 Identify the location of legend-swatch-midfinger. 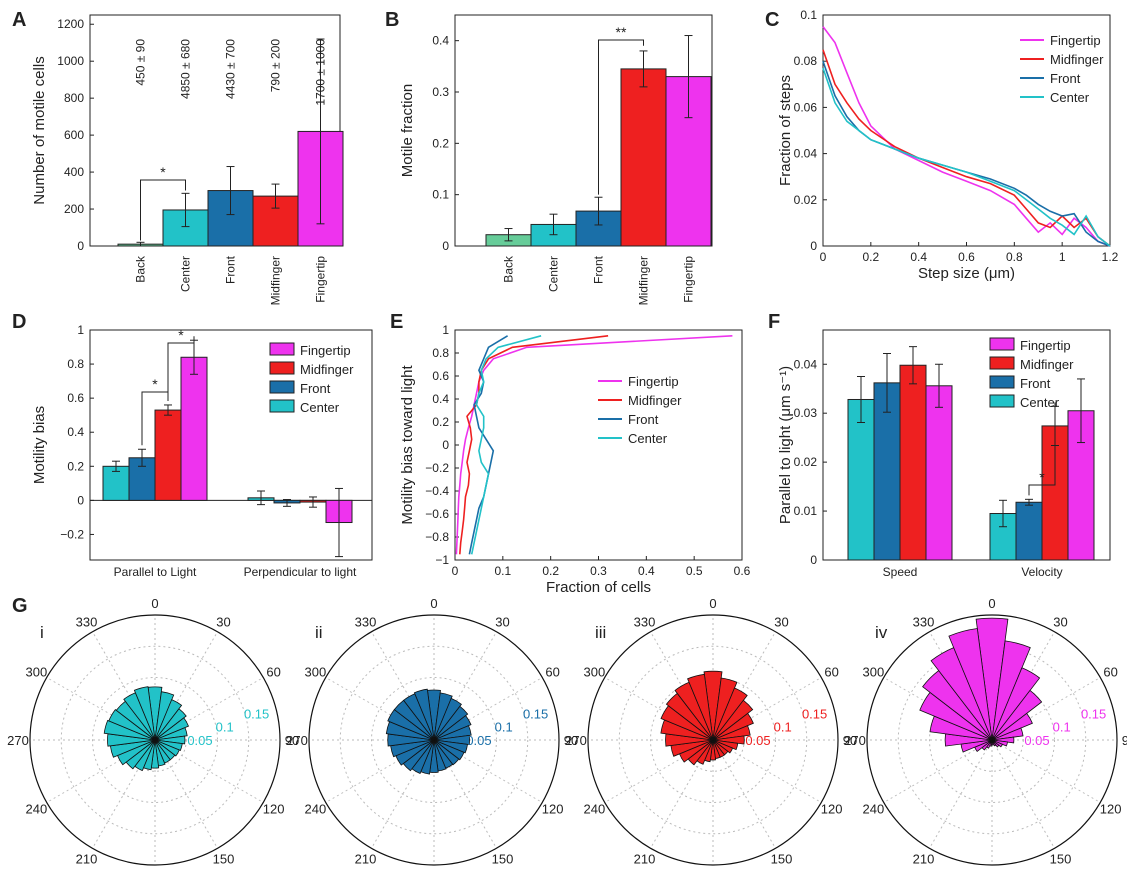
(282, 368).